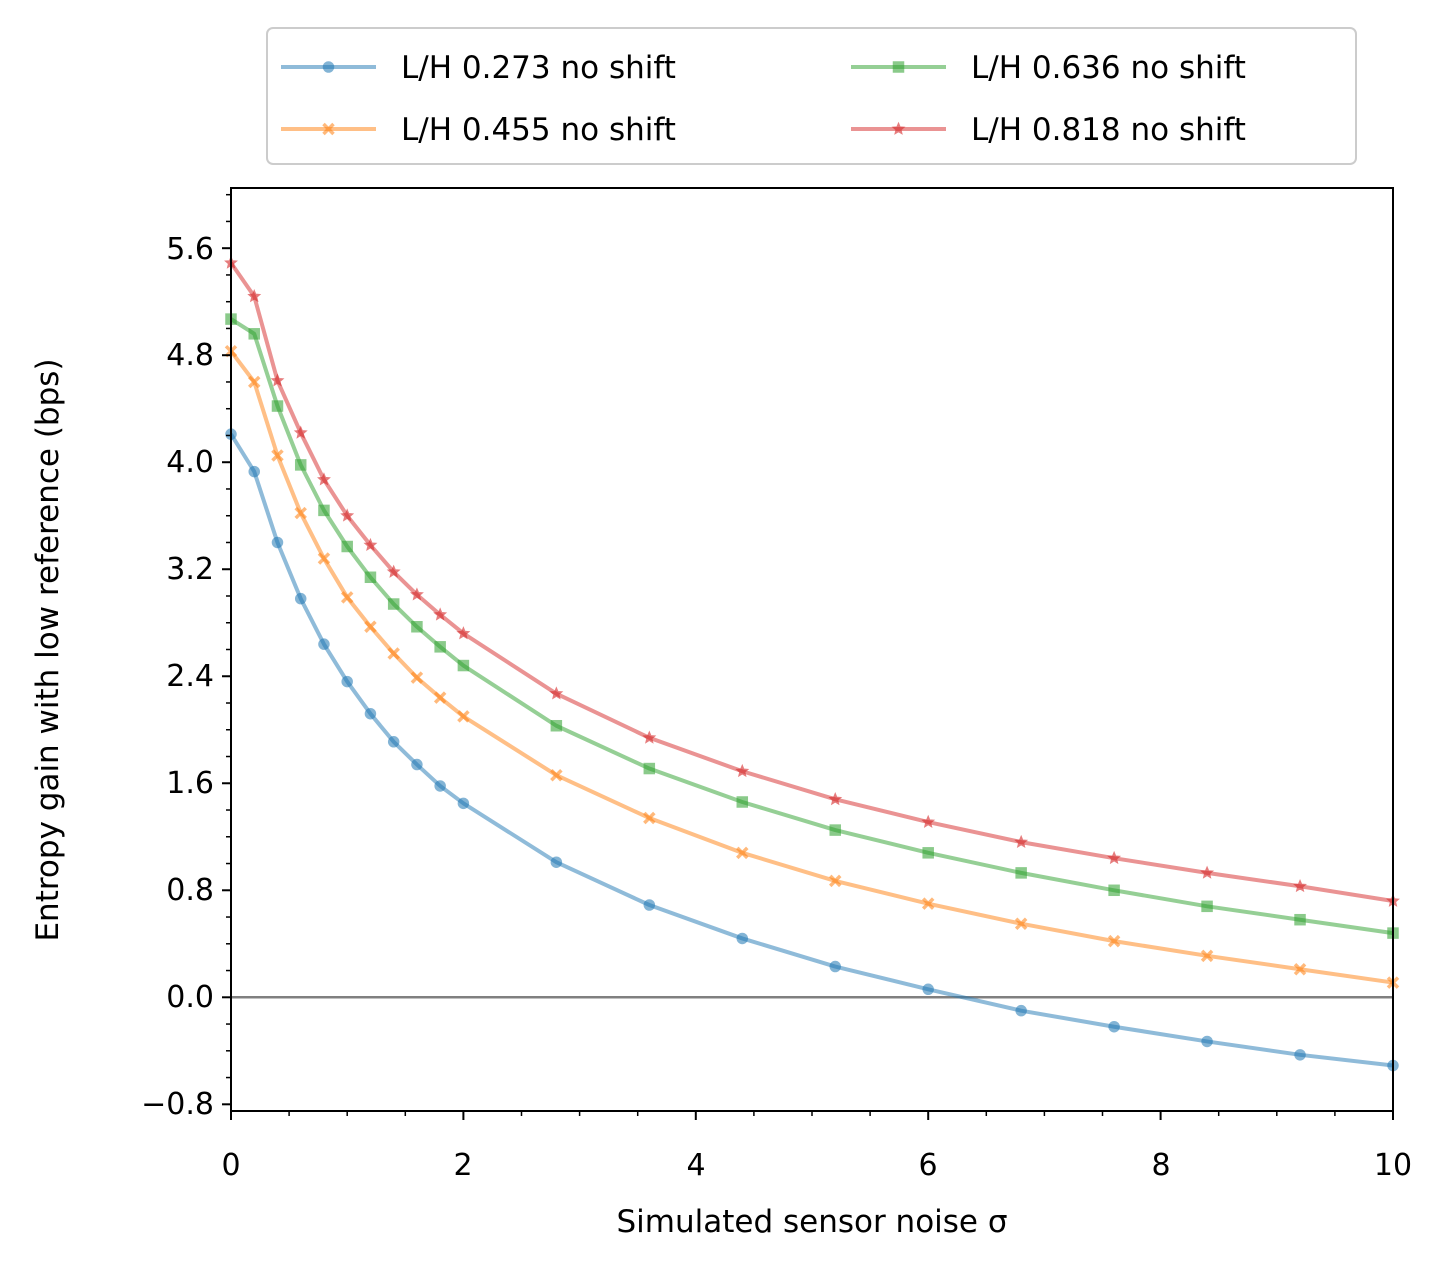  Describe the element at coordinates (695, 1165) in the screenshot. I see `x-tick-label: 4` at that location.